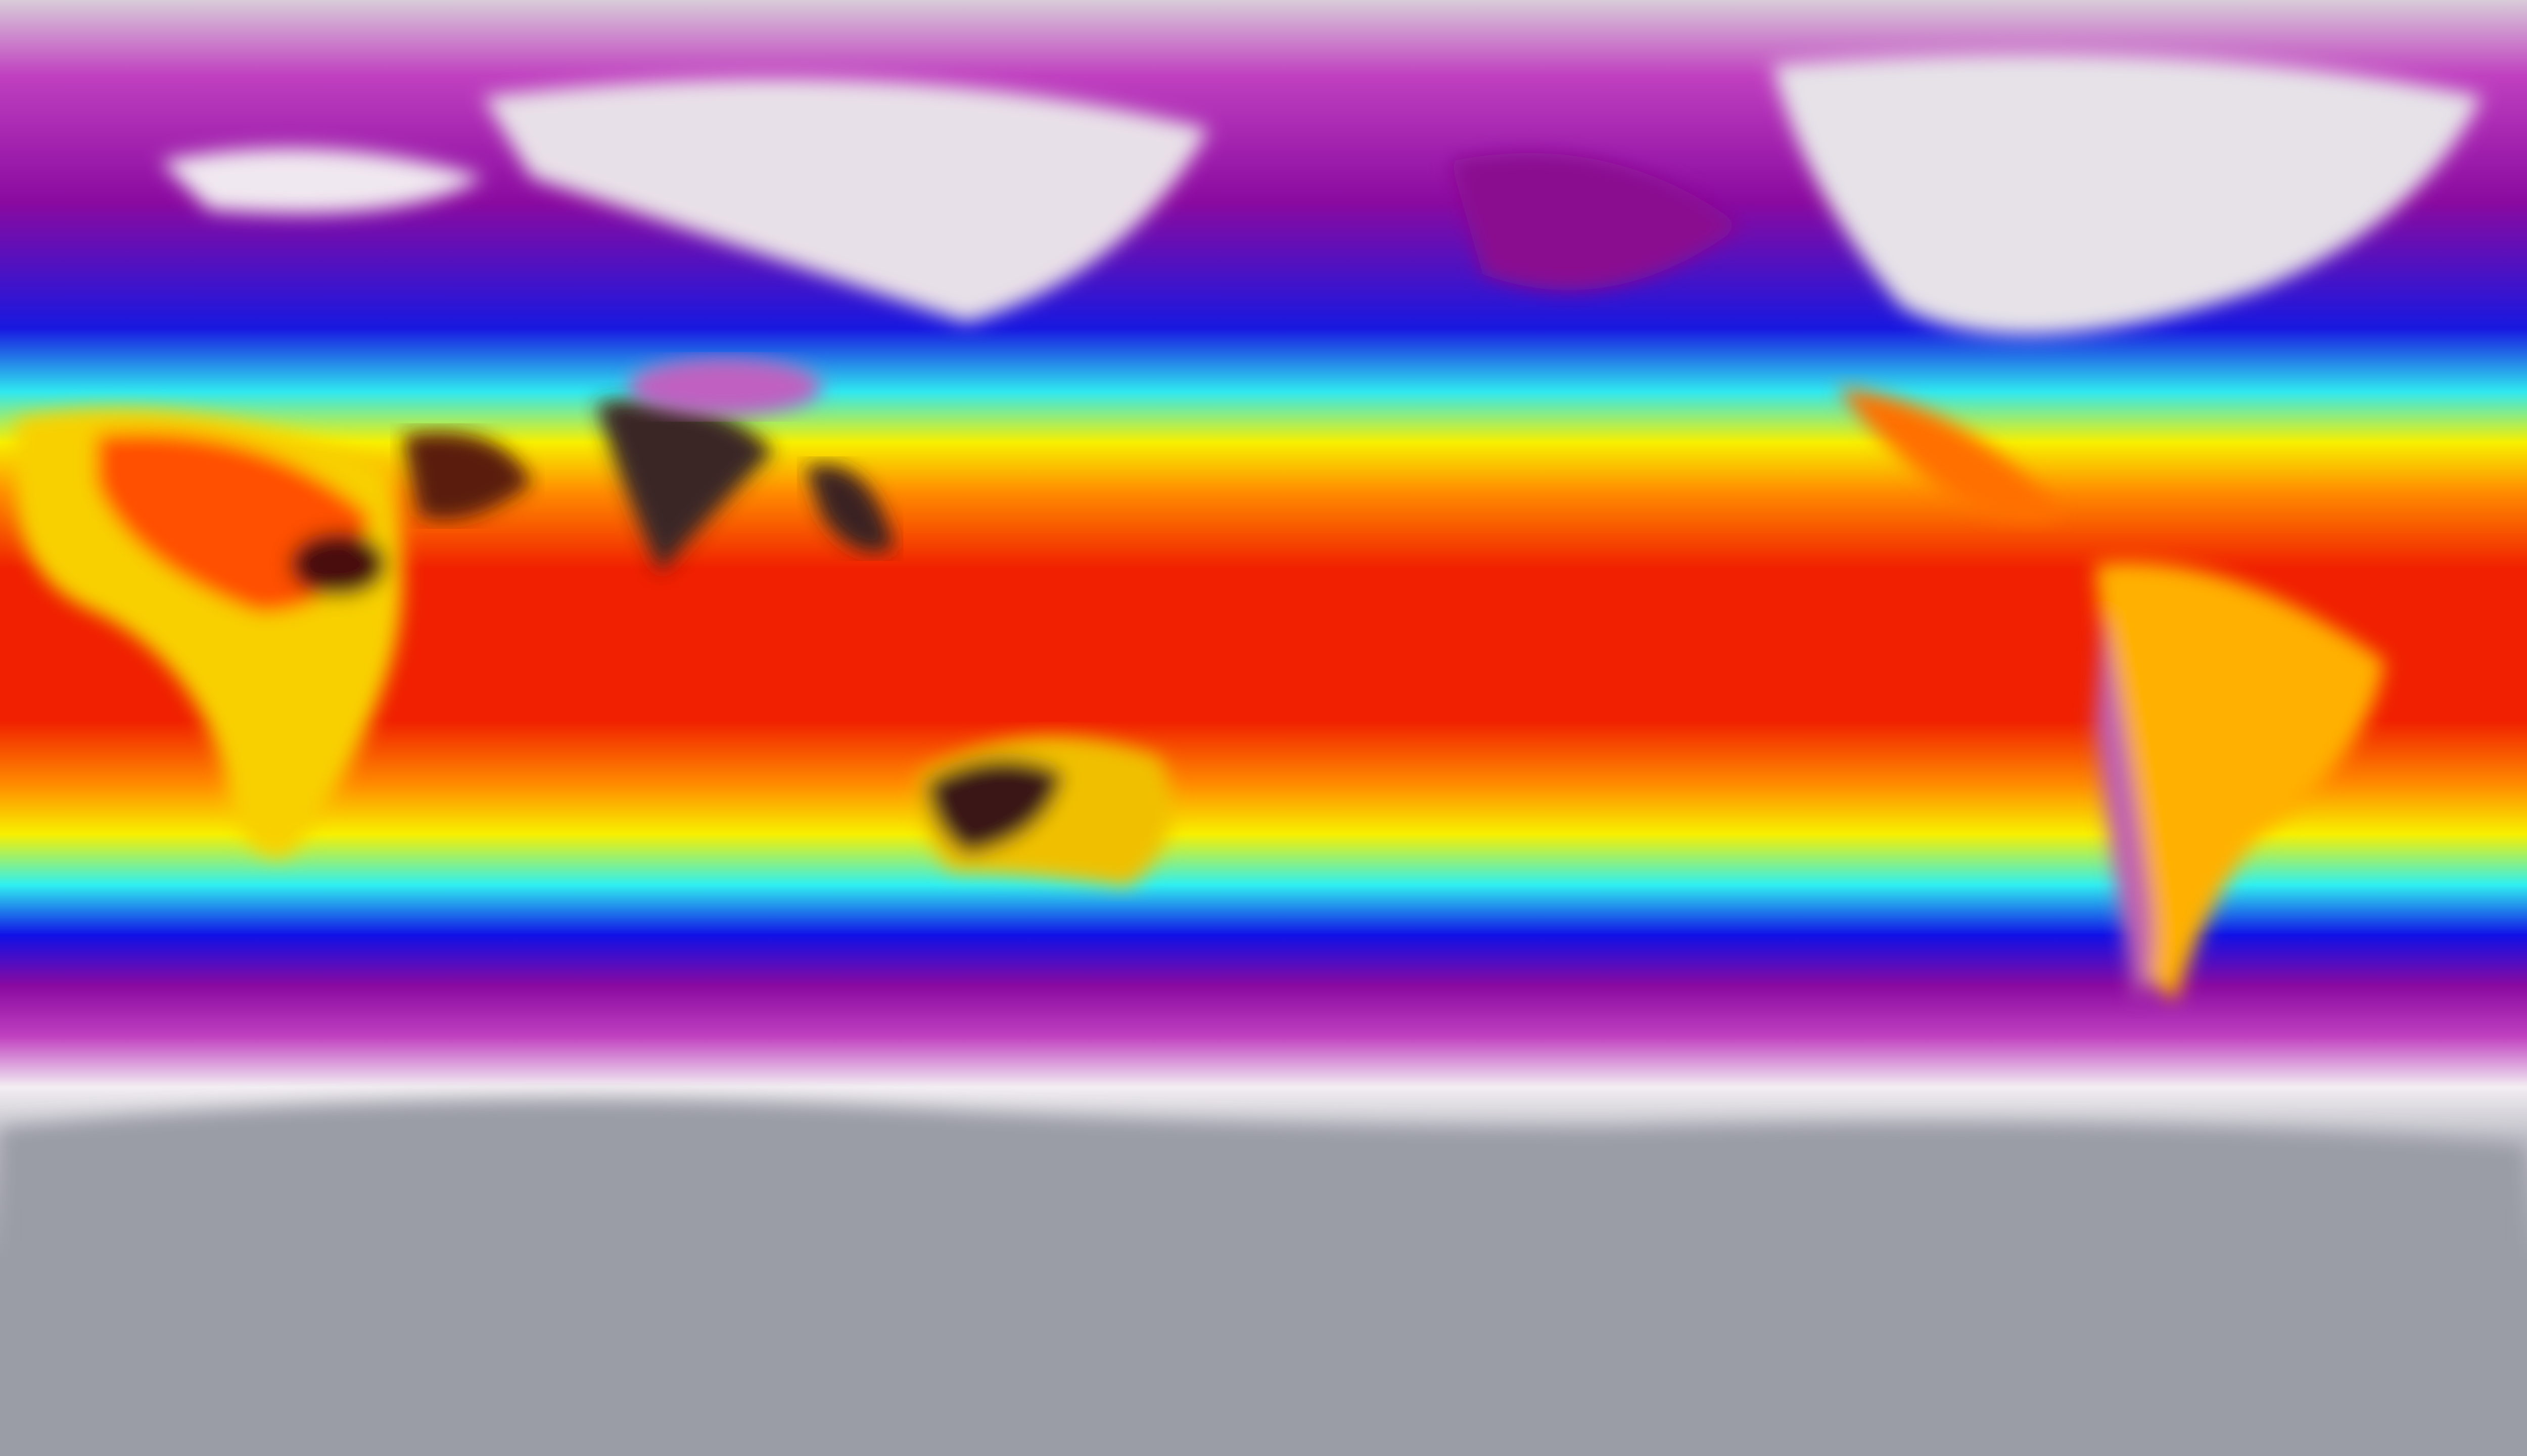 The height and width of the screenshot is (1456, 2527). I want to click on southeast-asia, so click(850, 508).